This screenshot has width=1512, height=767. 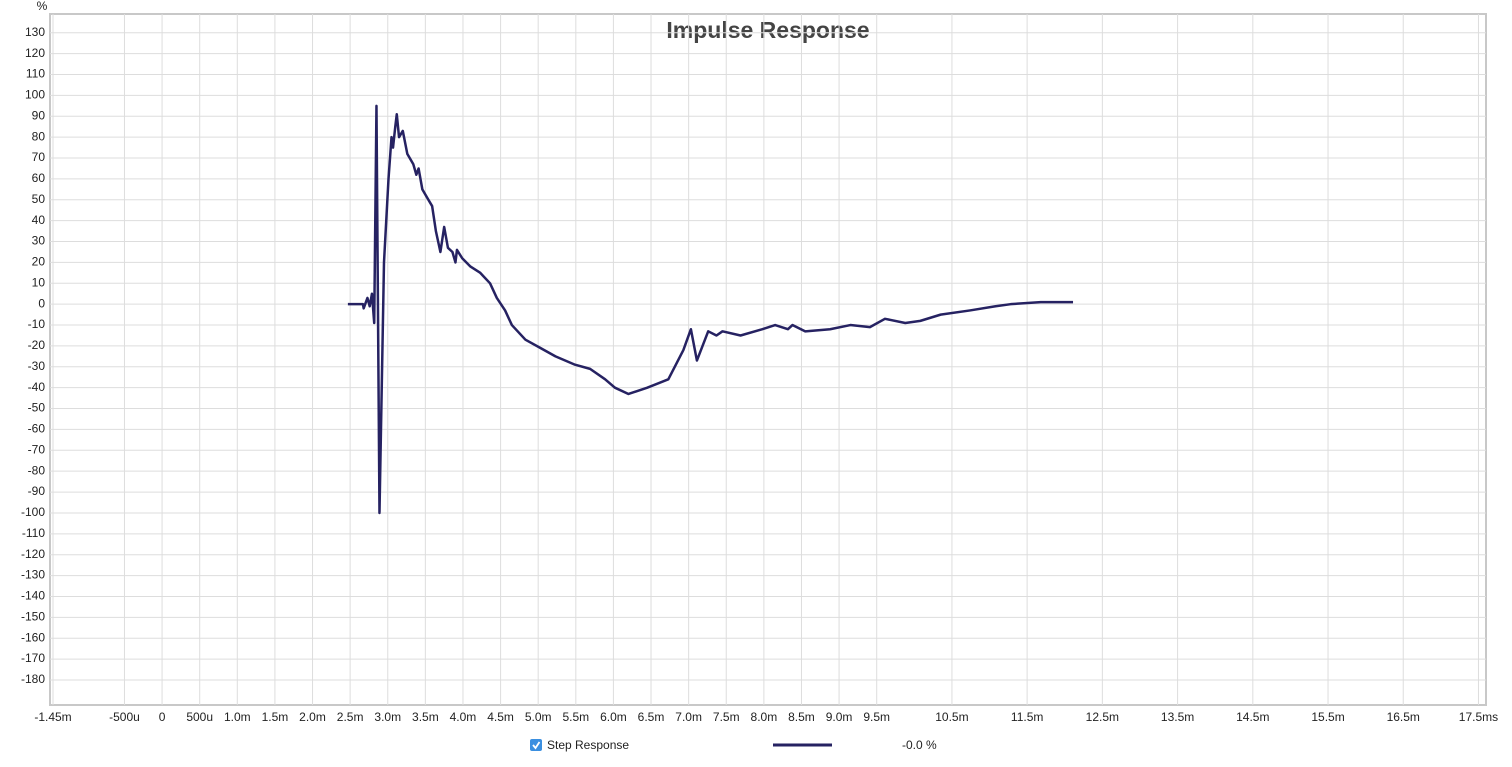 What do you see at coordinates (42, 6) in the screenshot?
I see `y-axis-label: %` at bounding box center [42, 6].